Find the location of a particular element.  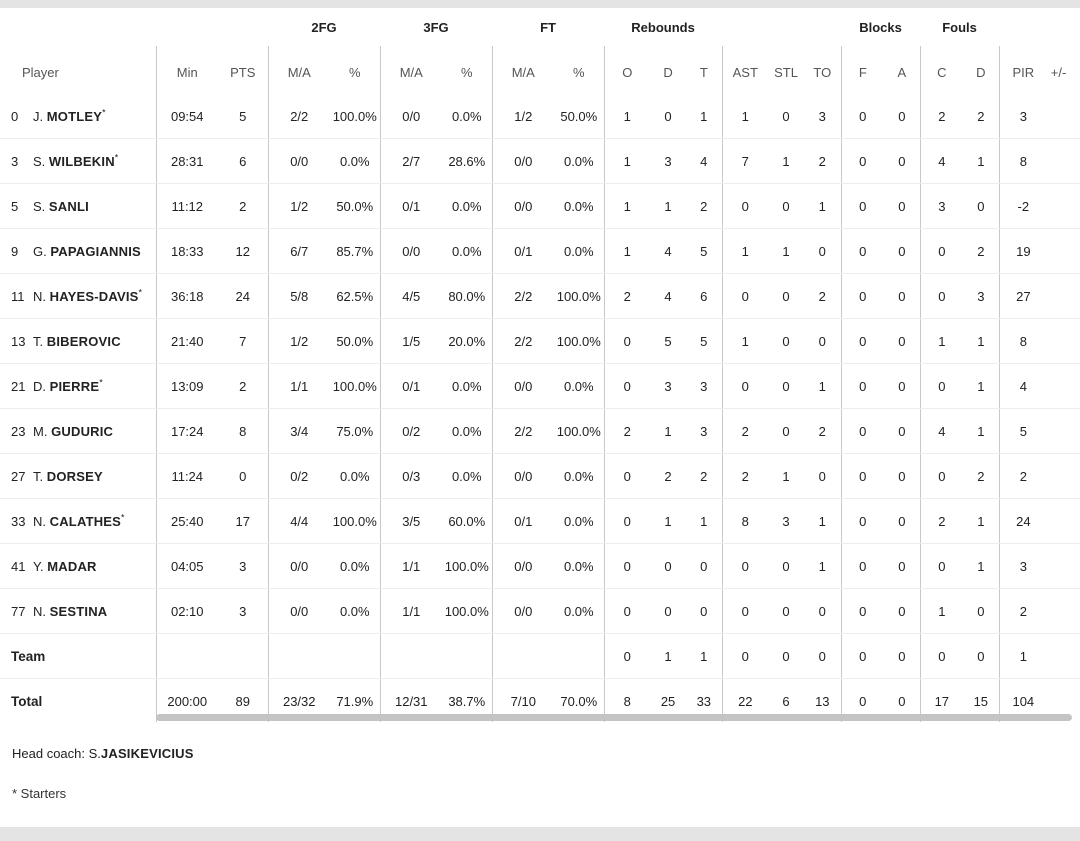

cell-3fg-pct: 0.0% is located at coordinates (467, 251).